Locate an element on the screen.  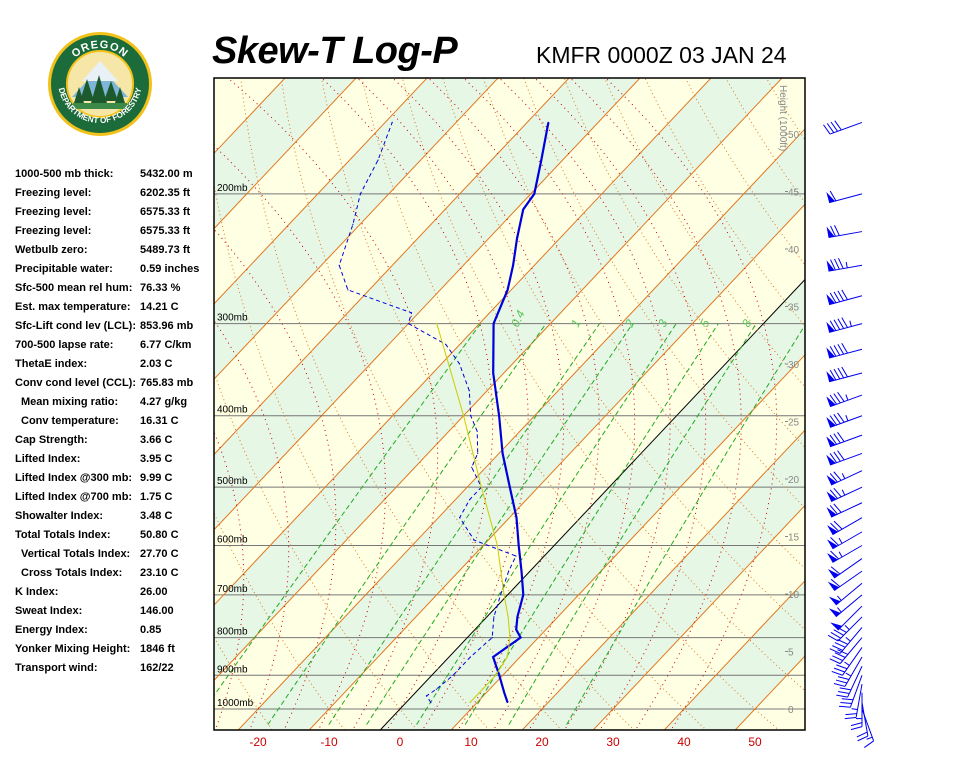
index-label: Cap Strength: is located at coordinates (51, 440).